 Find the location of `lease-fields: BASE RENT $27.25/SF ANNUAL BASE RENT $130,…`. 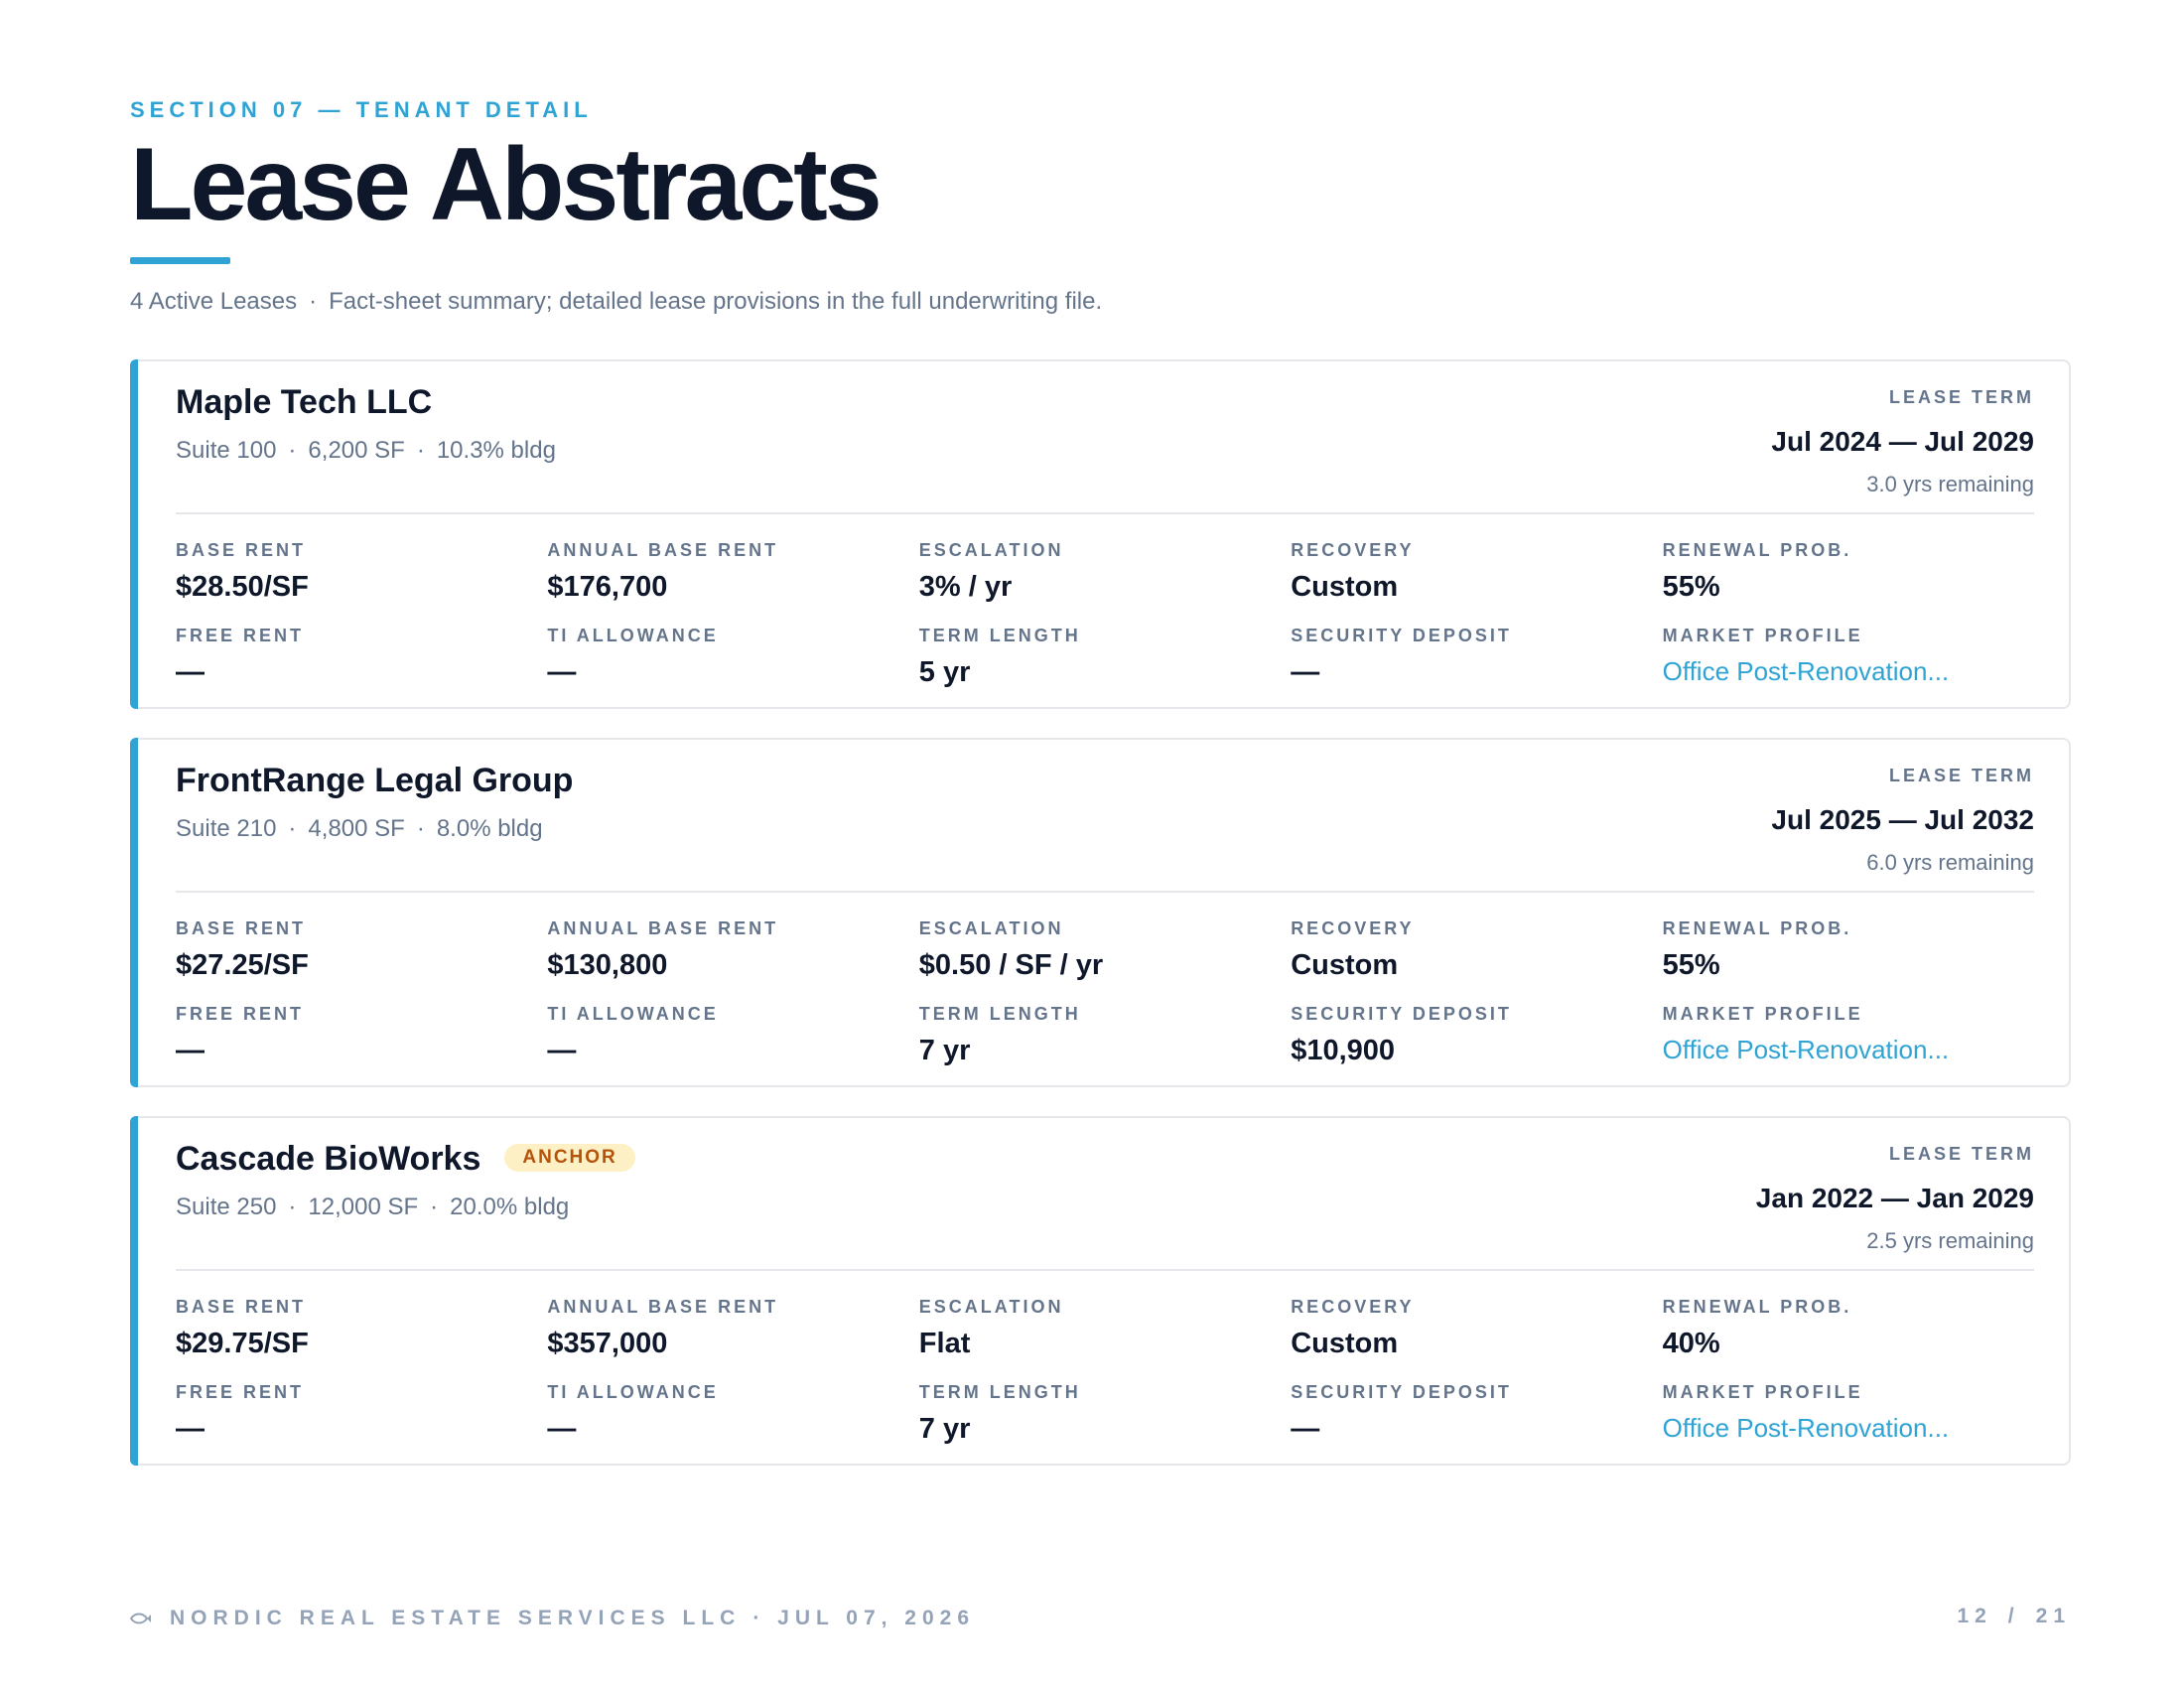

lease-fields: BASE RENT $27.25/SF ANNUAL BASE RENT $130,… is located at coordinates (1105, 1003).